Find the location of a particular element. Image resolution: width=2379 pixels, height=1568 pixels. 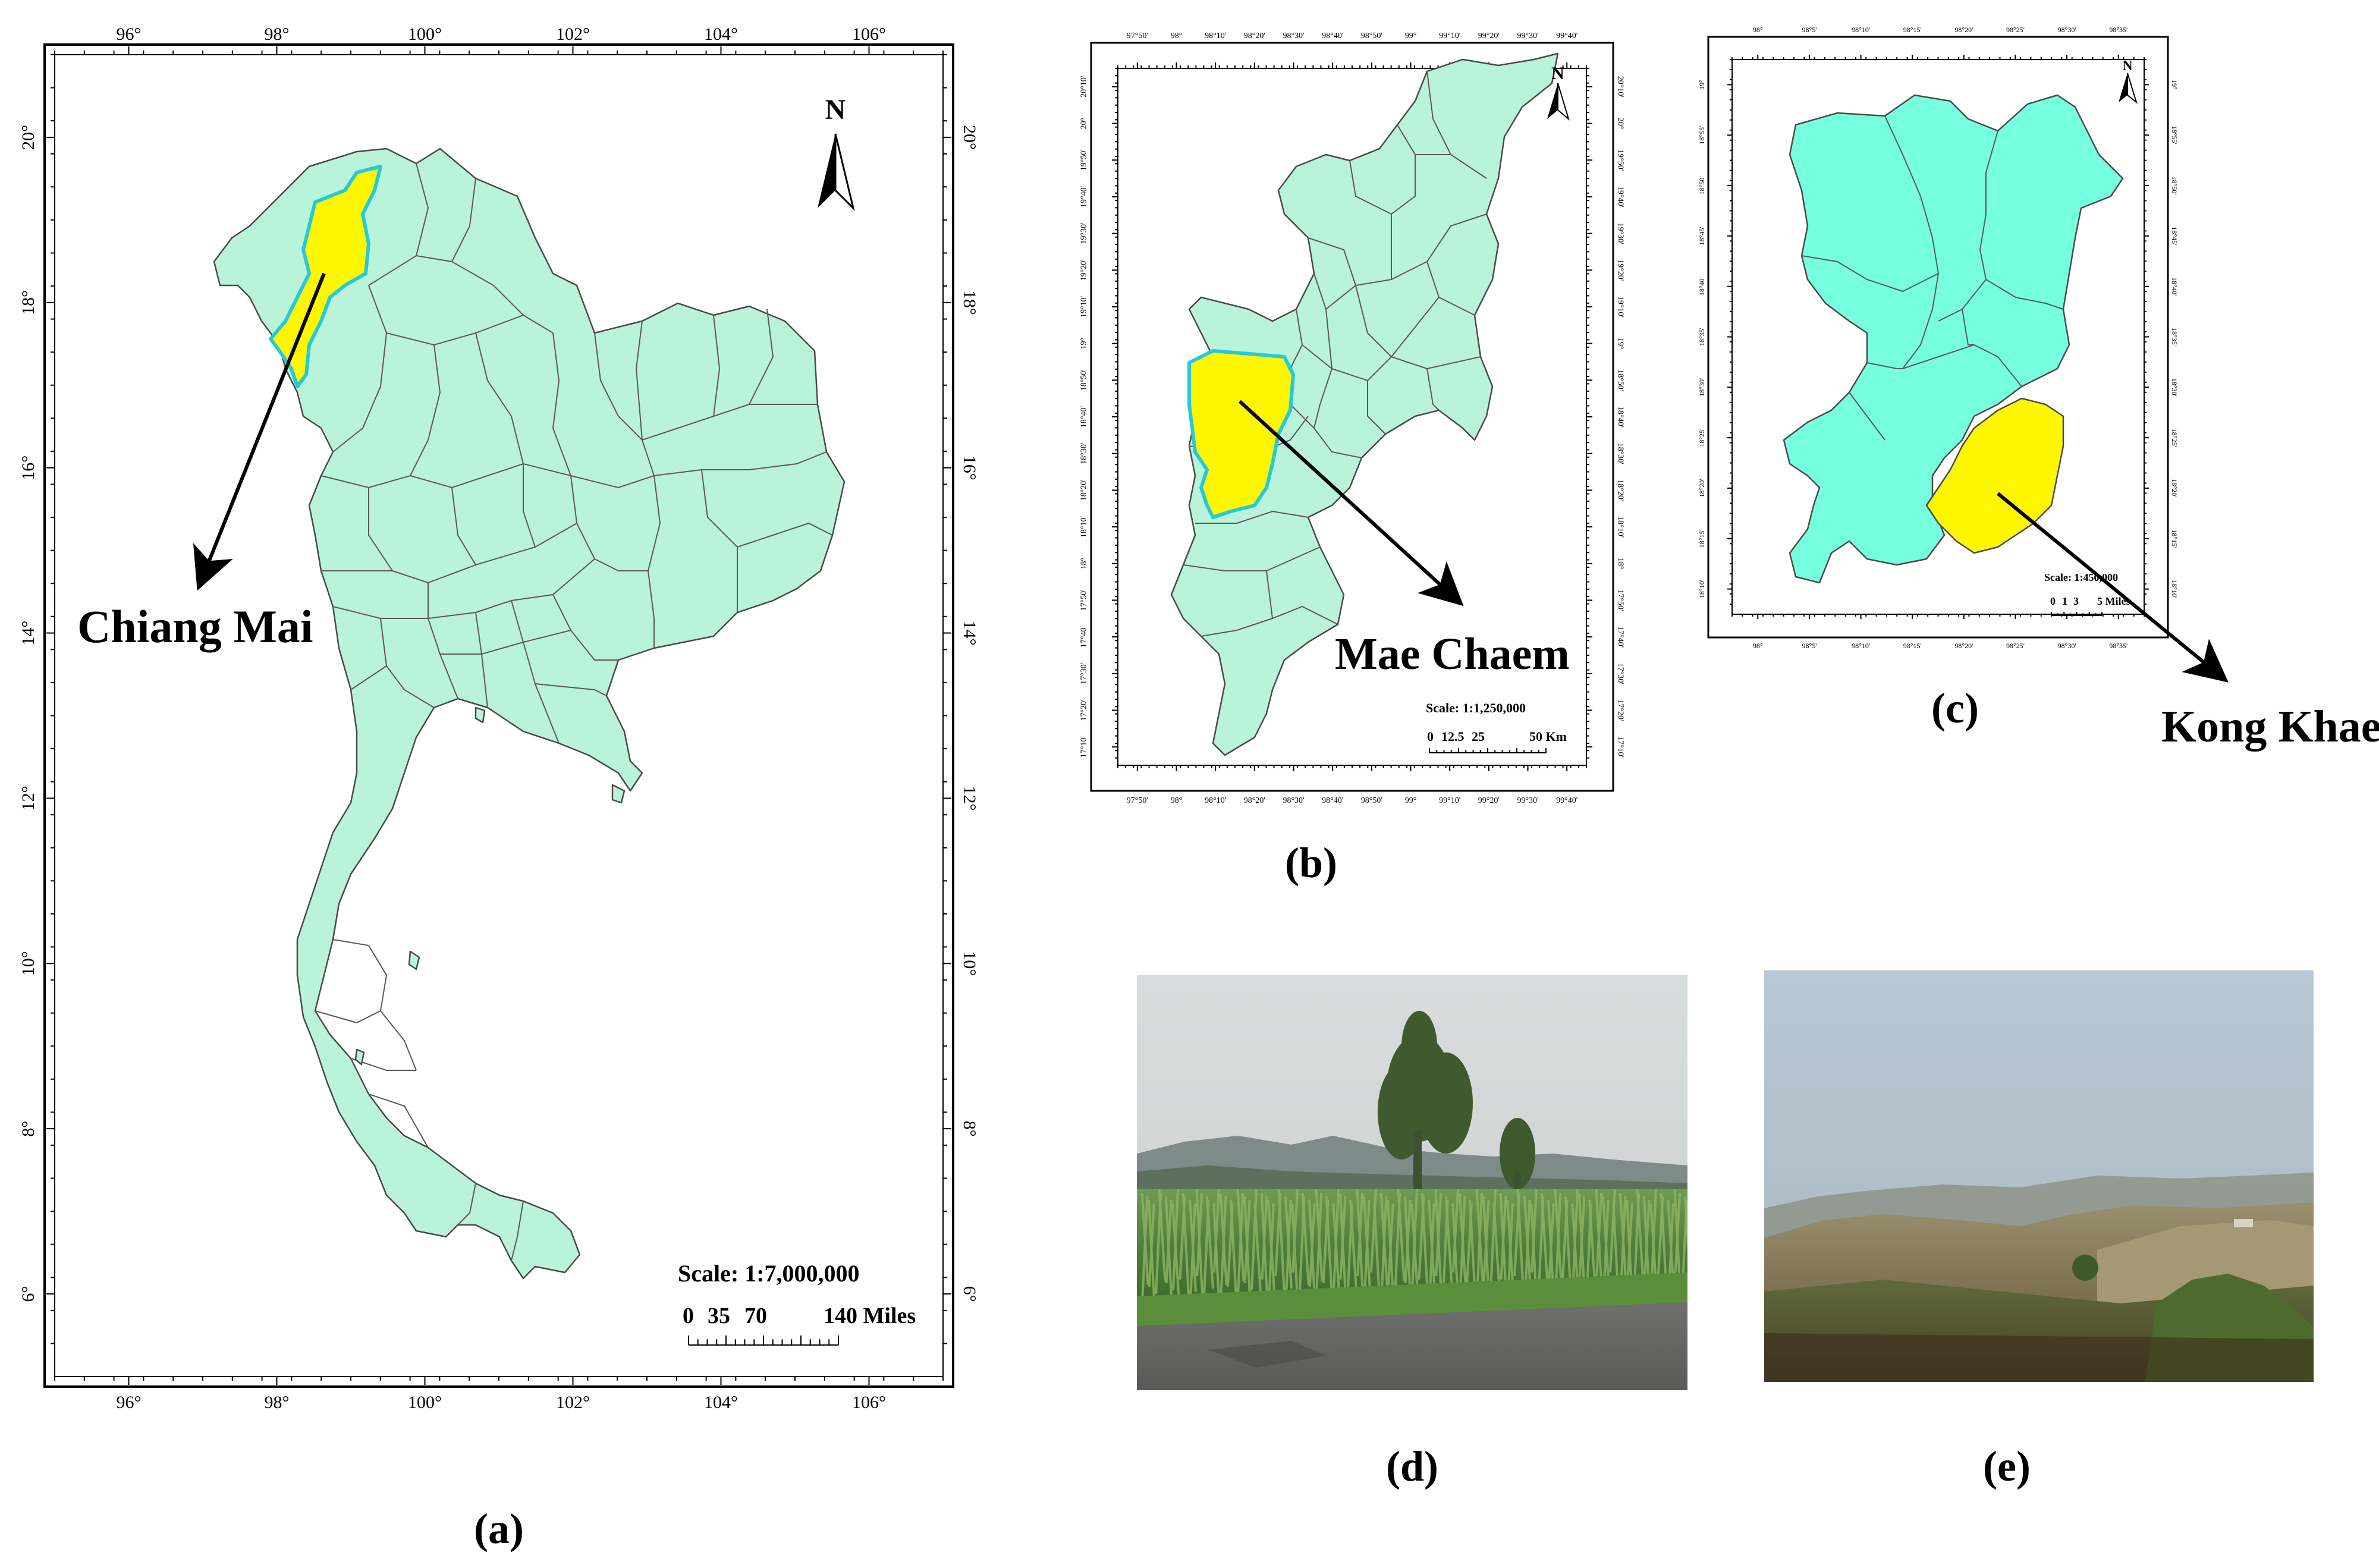

longitude-label: 102° is located at coordinates (573, 34).